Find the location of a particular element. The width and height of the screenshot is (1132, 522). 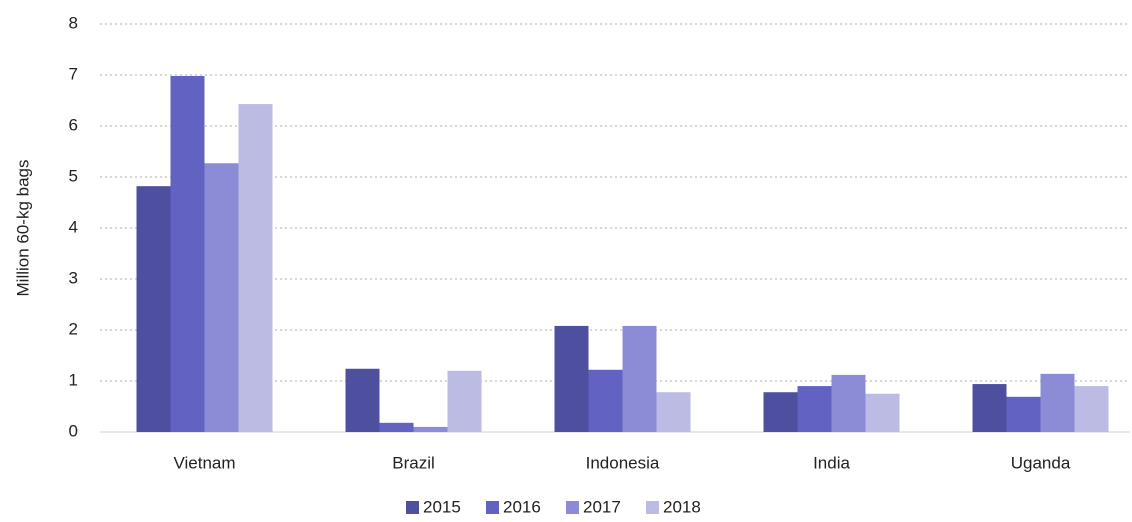

x-tick-label: India is located at coordinates (831, 462).